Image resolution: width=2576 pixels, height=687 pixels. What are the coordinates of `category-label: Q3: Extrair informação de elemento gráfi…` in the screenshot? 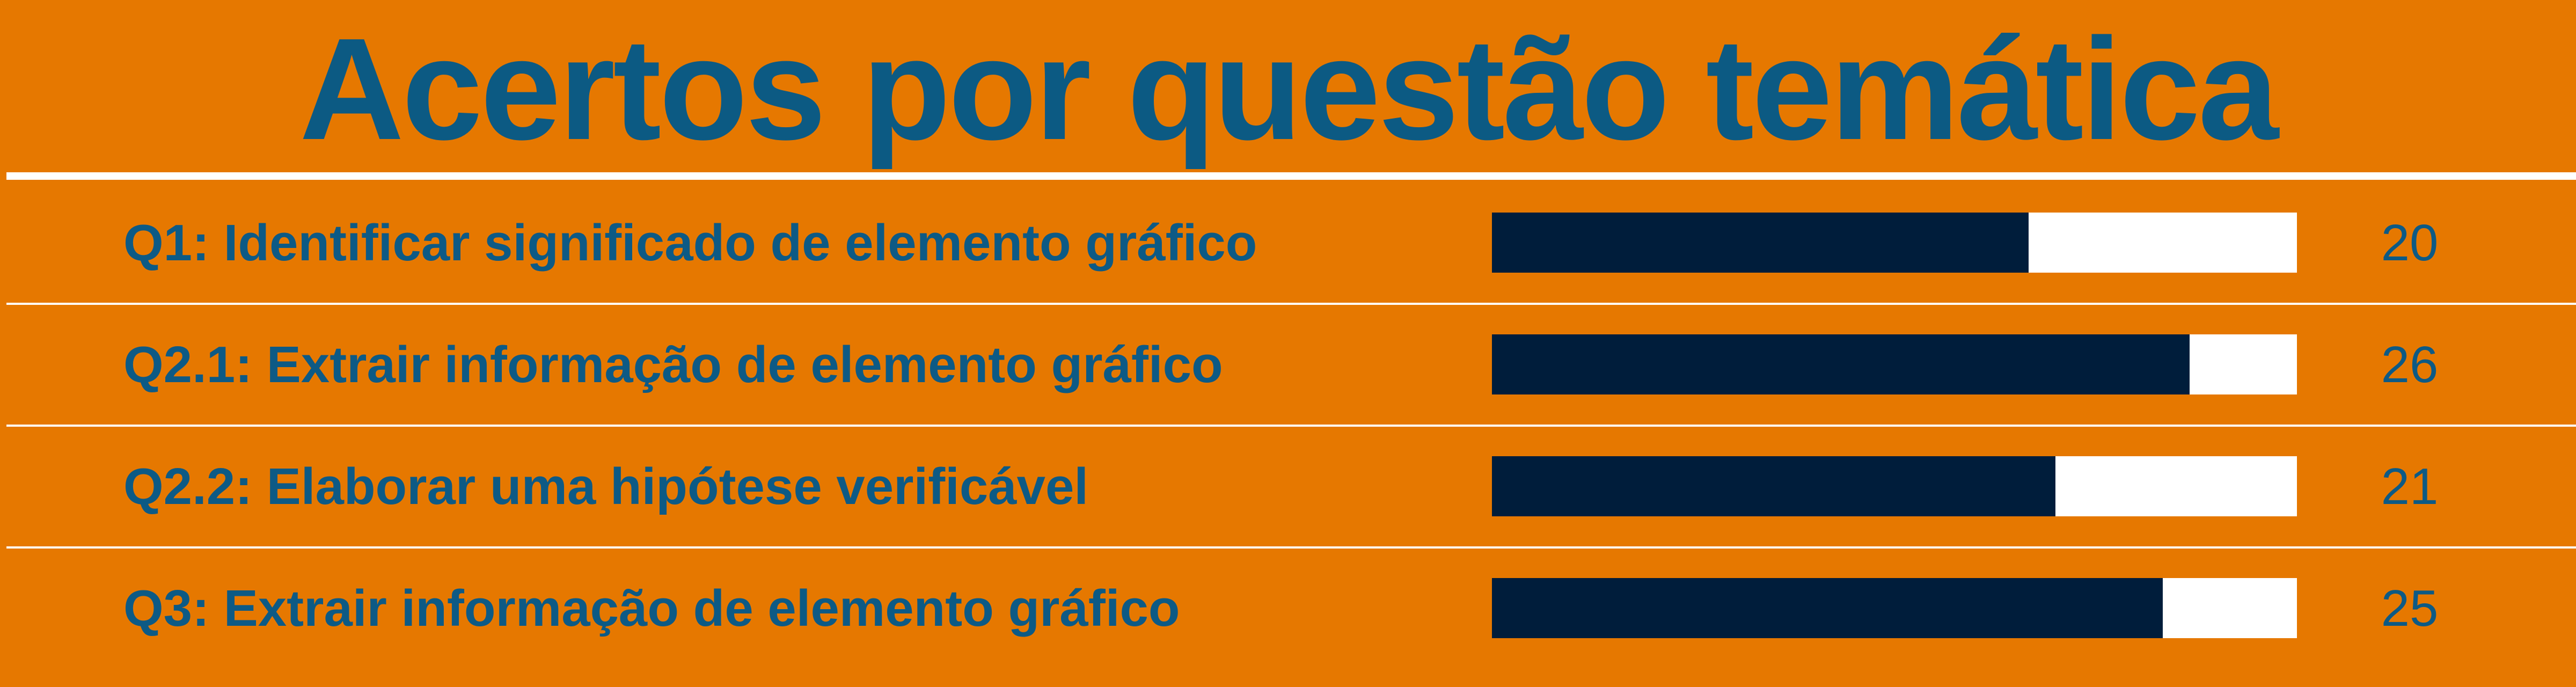 It's located at (651, 608).